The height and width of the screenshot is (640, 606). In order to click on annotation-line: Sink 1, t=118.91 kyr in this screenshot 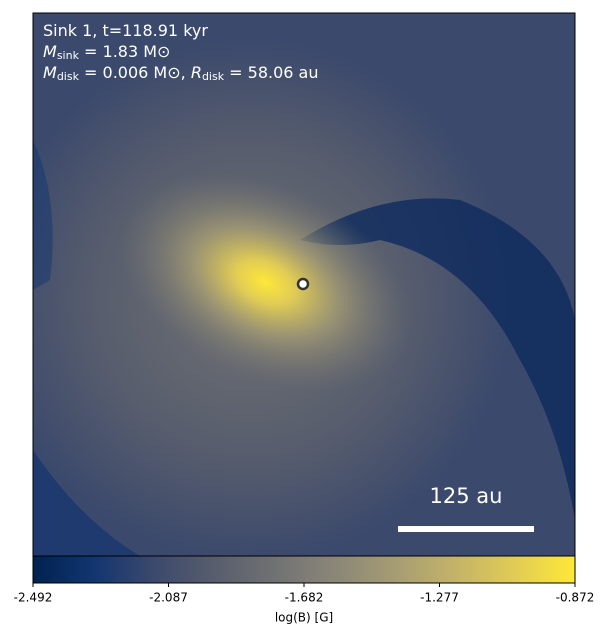, I will do `click(125, 30)`.